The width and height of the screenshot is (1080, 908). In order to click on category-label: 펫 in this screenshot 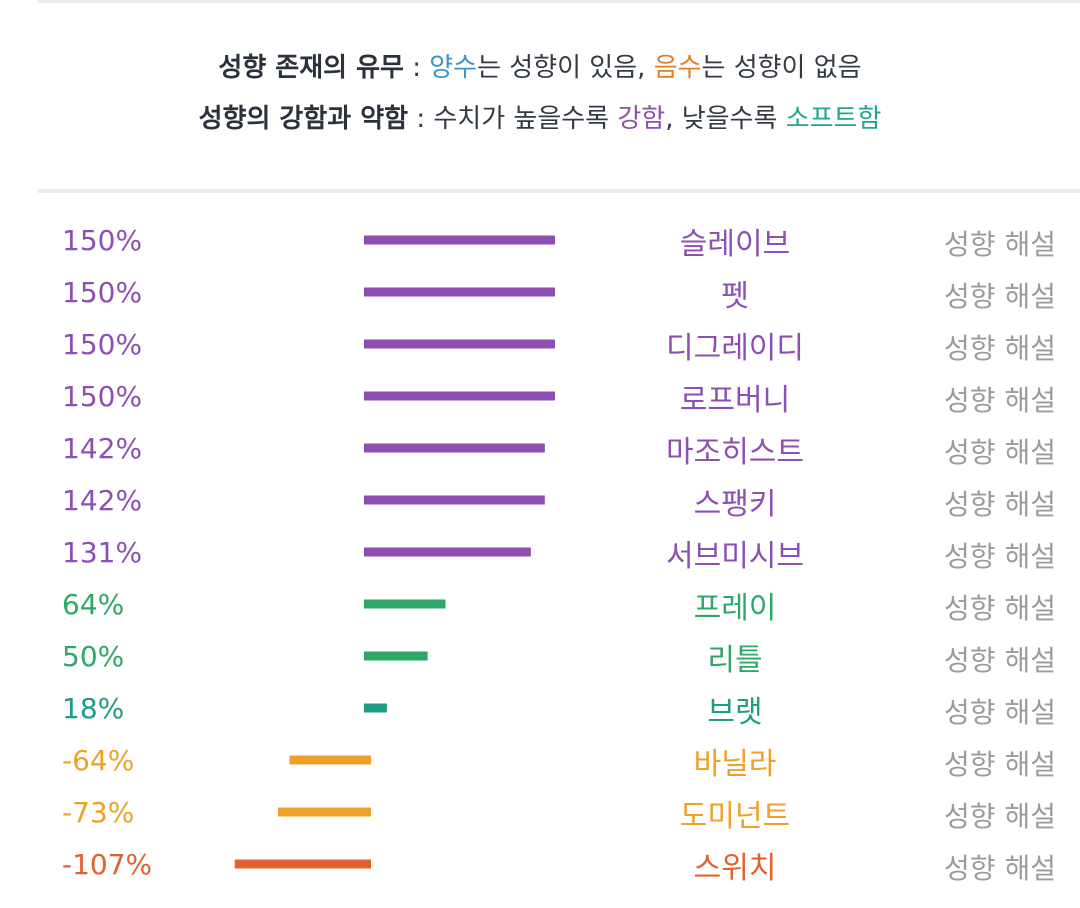, I will do `click(735, 296)`.